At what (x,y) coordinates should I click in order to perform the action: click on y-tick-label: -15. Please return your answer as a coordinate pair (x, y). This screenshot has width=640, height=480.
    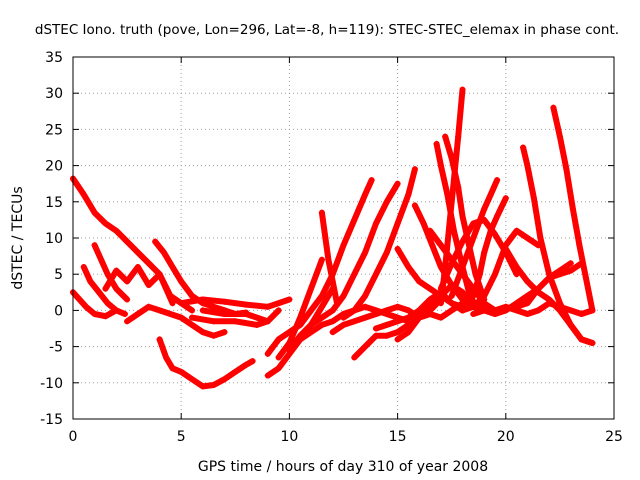
    Looking at the image, I should click on (51, 420).